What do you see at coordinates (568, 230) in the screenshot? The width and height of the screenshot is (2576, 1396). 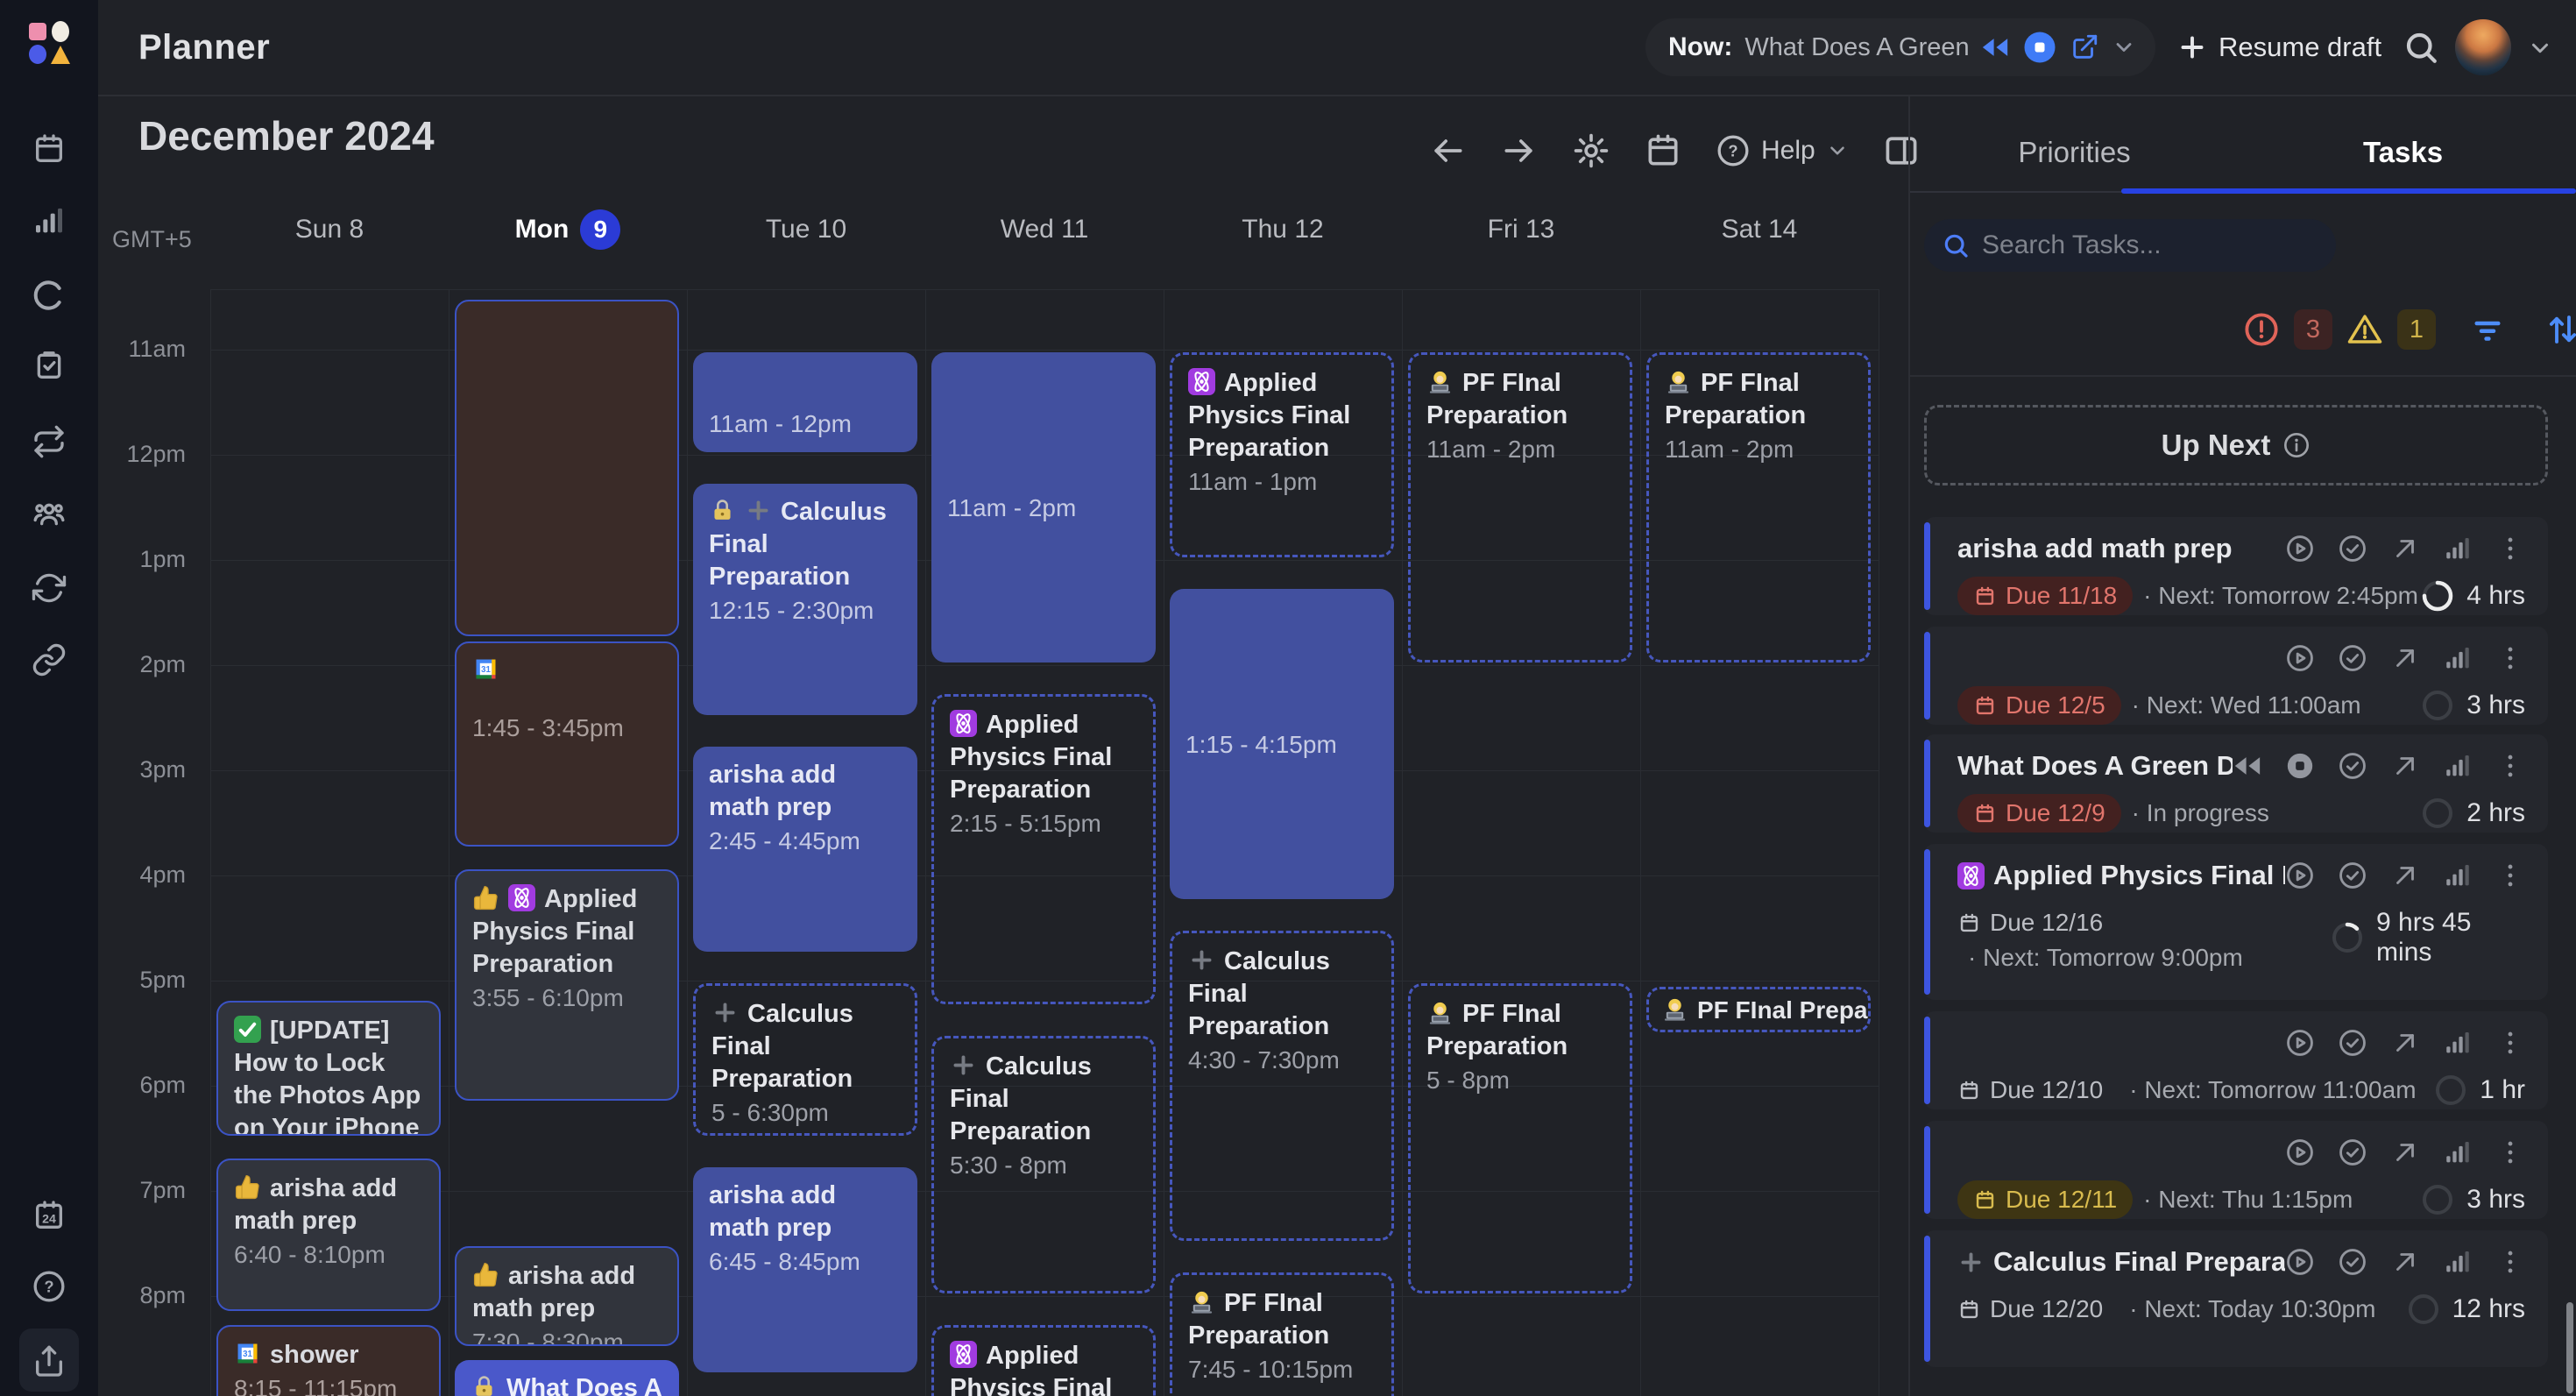 I see `day-header-mon: Mon 9` at bounding box center [568, 230].